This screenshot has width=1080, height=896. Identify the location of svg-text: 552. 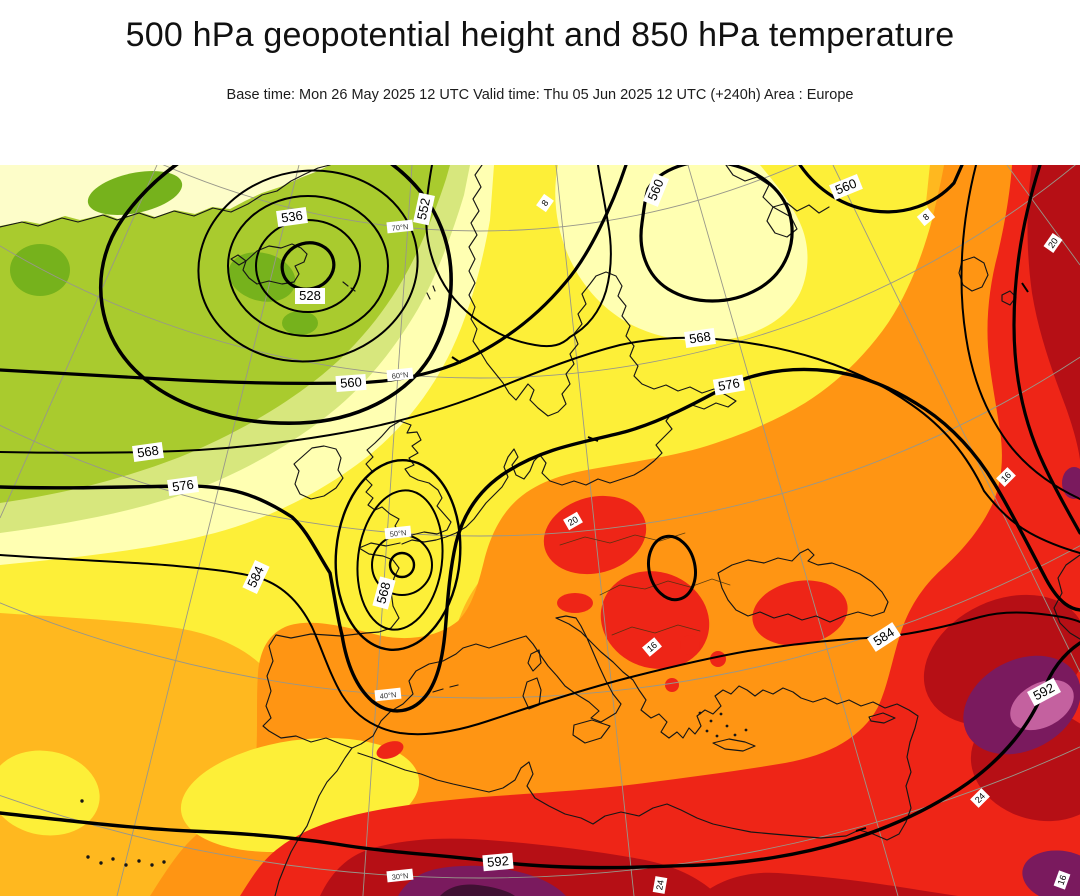
(423, 209).